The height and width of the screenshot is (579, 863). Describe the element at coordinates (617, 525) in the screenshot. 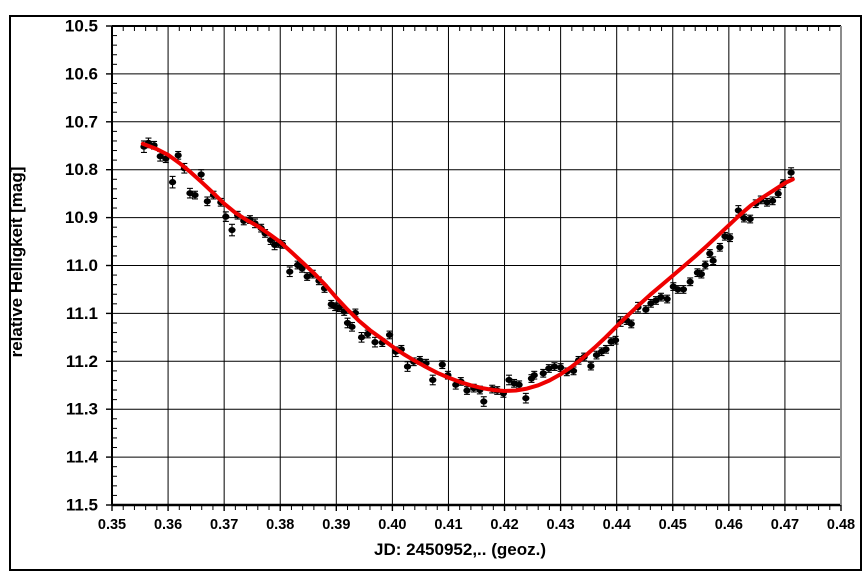

I see `x-tick-label: 0.44` at that location.